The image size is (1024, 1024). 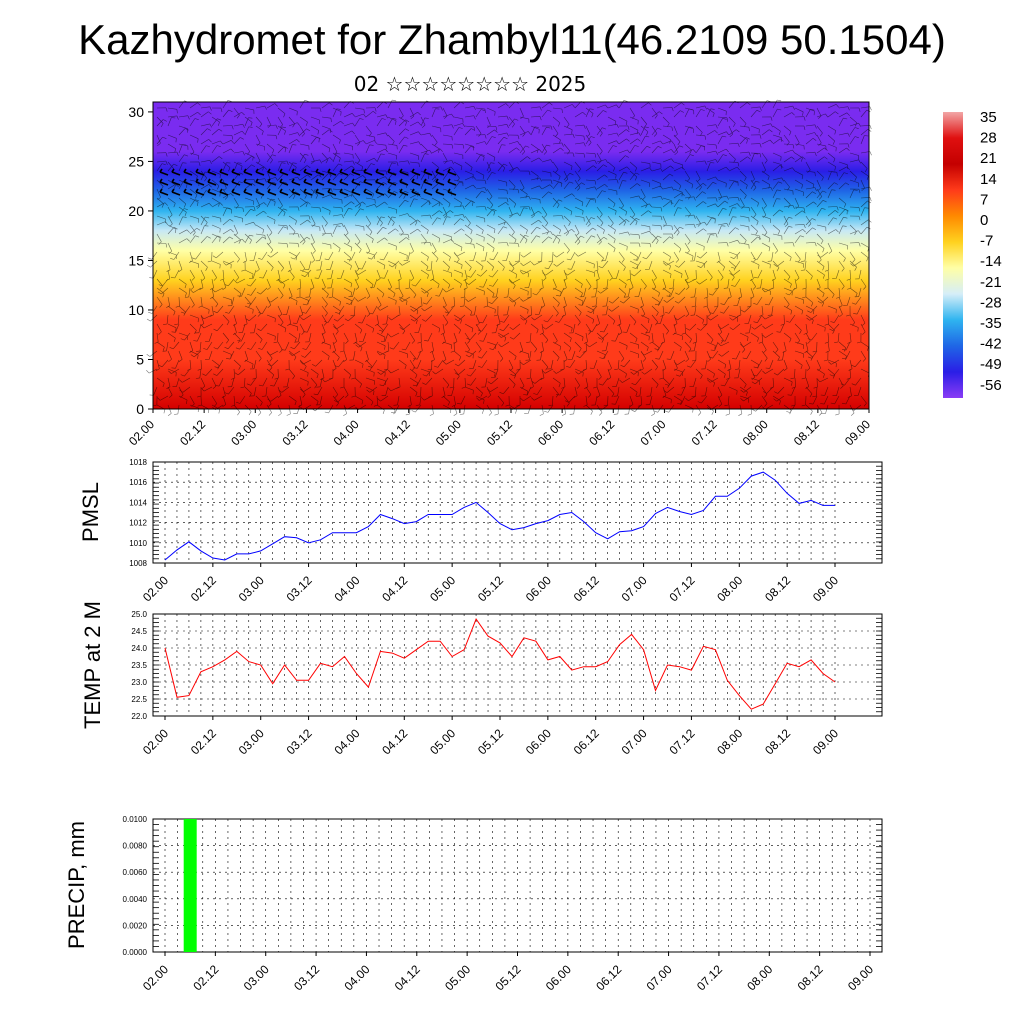 What do you see at coordinates (138, 462) in the screenshot?
I see `y-tick-label: 1018` at bounding box center [138, 462].